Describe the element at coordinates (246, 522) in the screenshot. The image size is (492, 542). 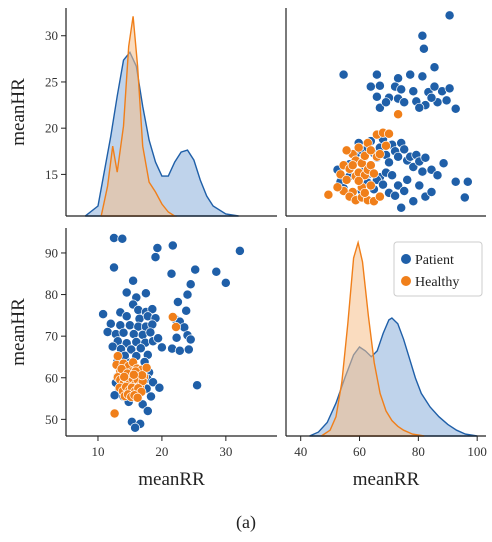
I see `figure-caption: (a)` at that location.